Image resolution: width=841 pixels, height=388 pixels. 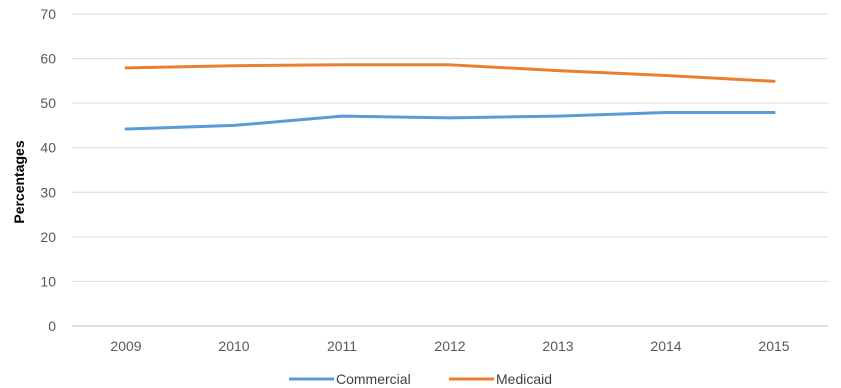 What do you see at coordinates (125, 346) in the screenshot?
I see `x-tick-label: 2009` at bounding box center [125, 346].